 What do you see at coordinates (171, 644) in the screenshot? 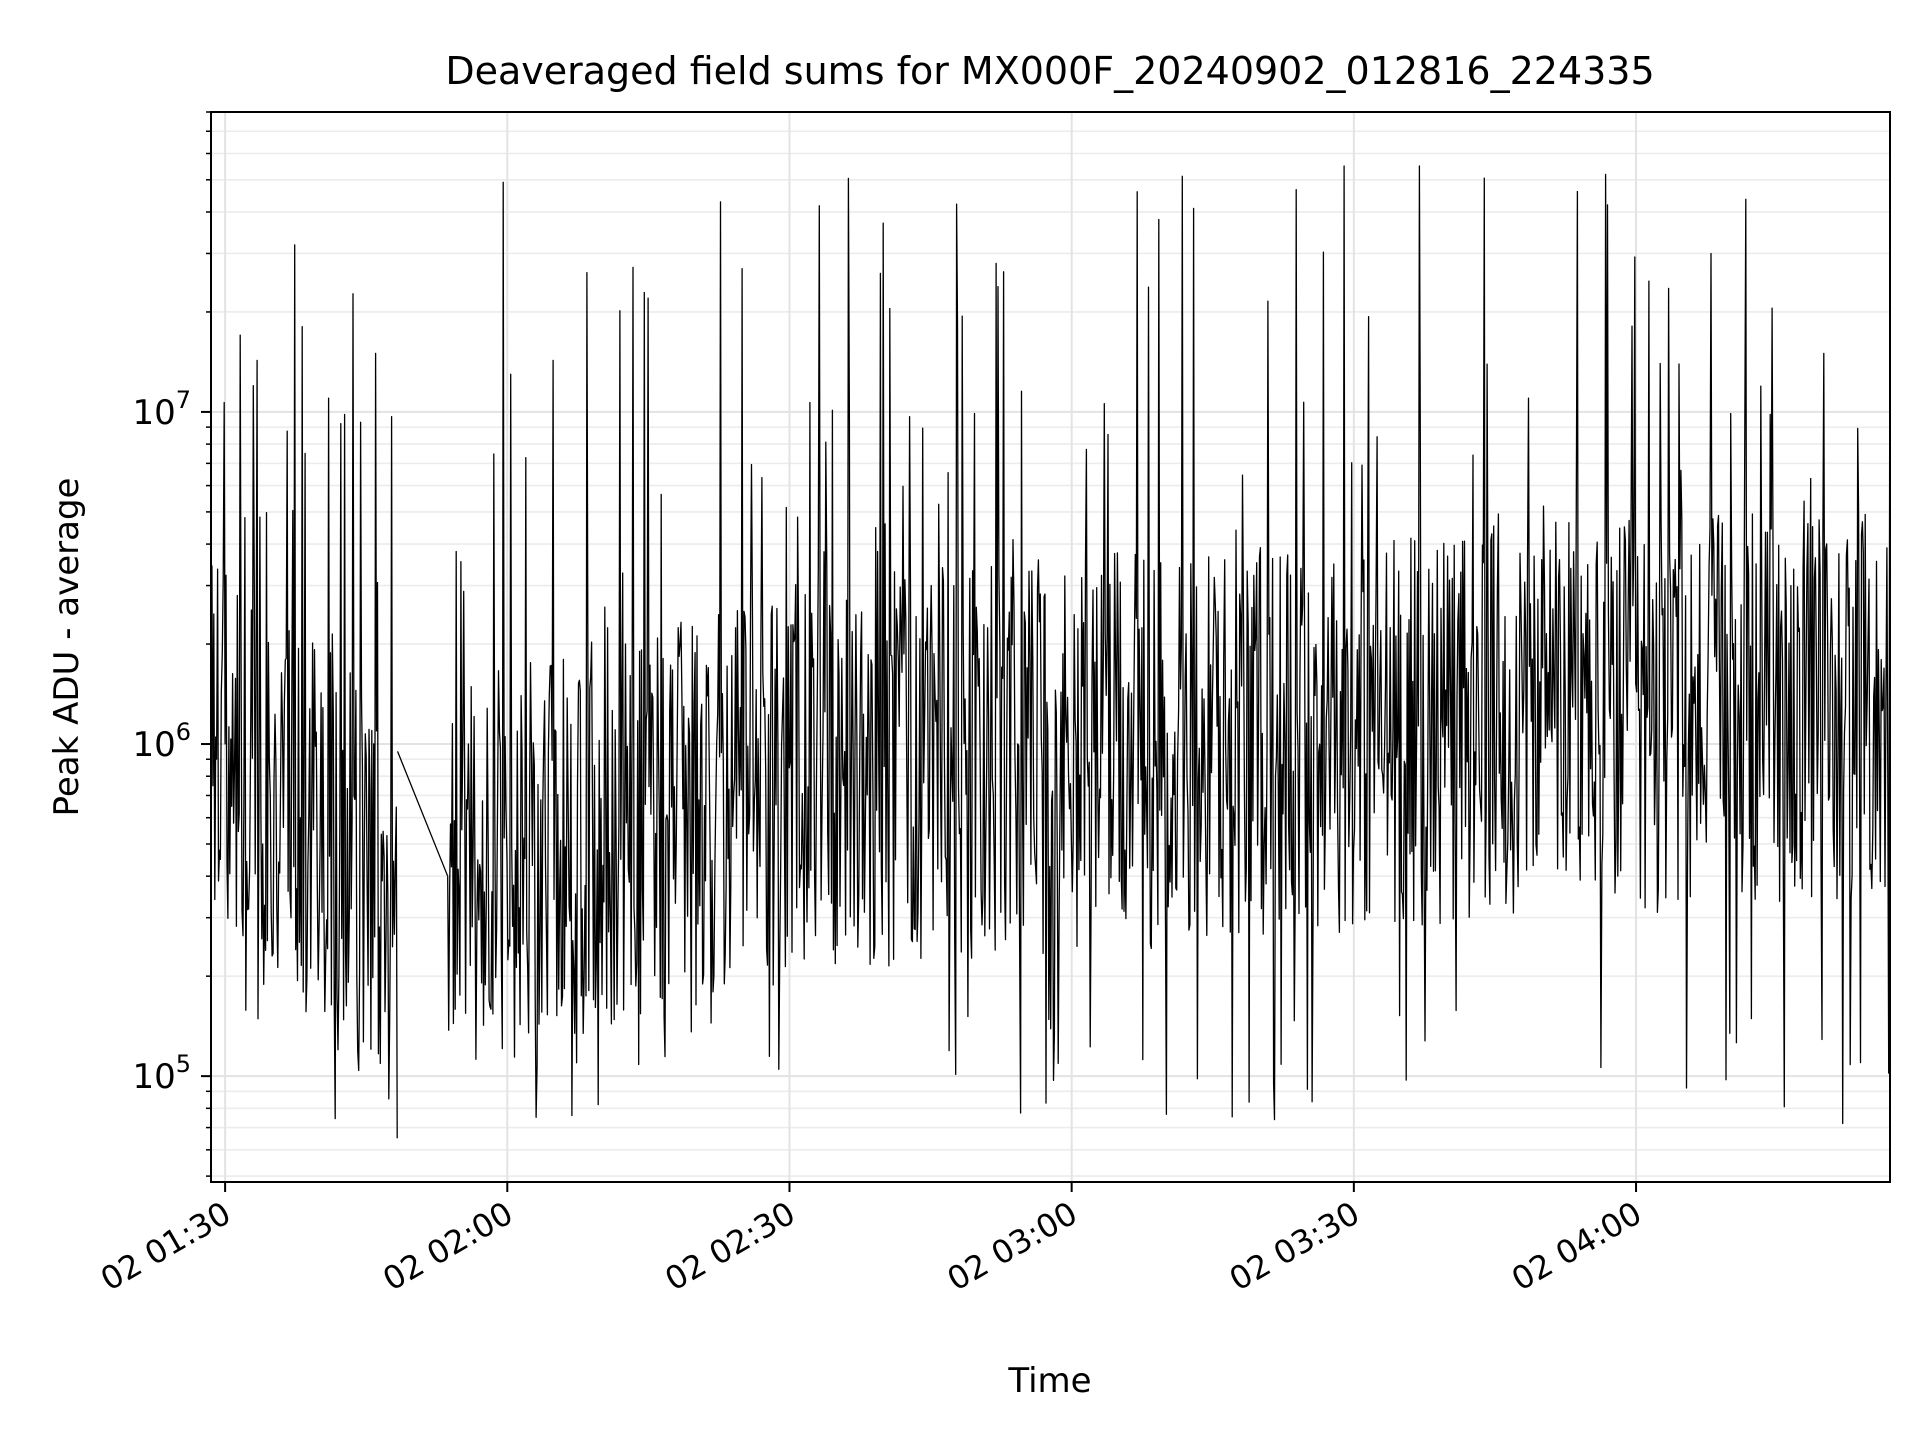
I see `y-axis-ticks: 10⁵ 10⁶ 10⁷` at bounding box center [171, 644].